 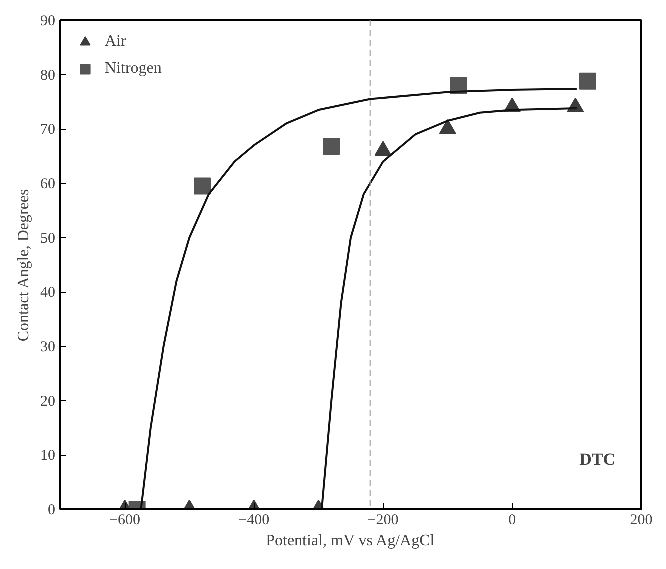 I want to click on y-tick-label: 50, so click(x=48, y=238).